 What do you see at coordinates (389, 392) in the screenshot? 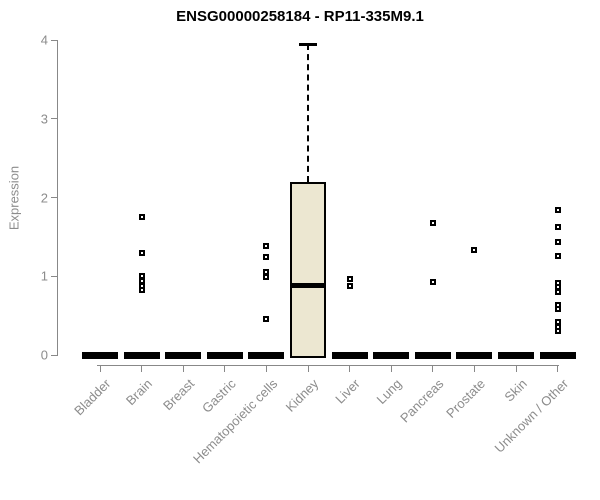
I see `category-label: Lung` at bounding box center [389, 392].